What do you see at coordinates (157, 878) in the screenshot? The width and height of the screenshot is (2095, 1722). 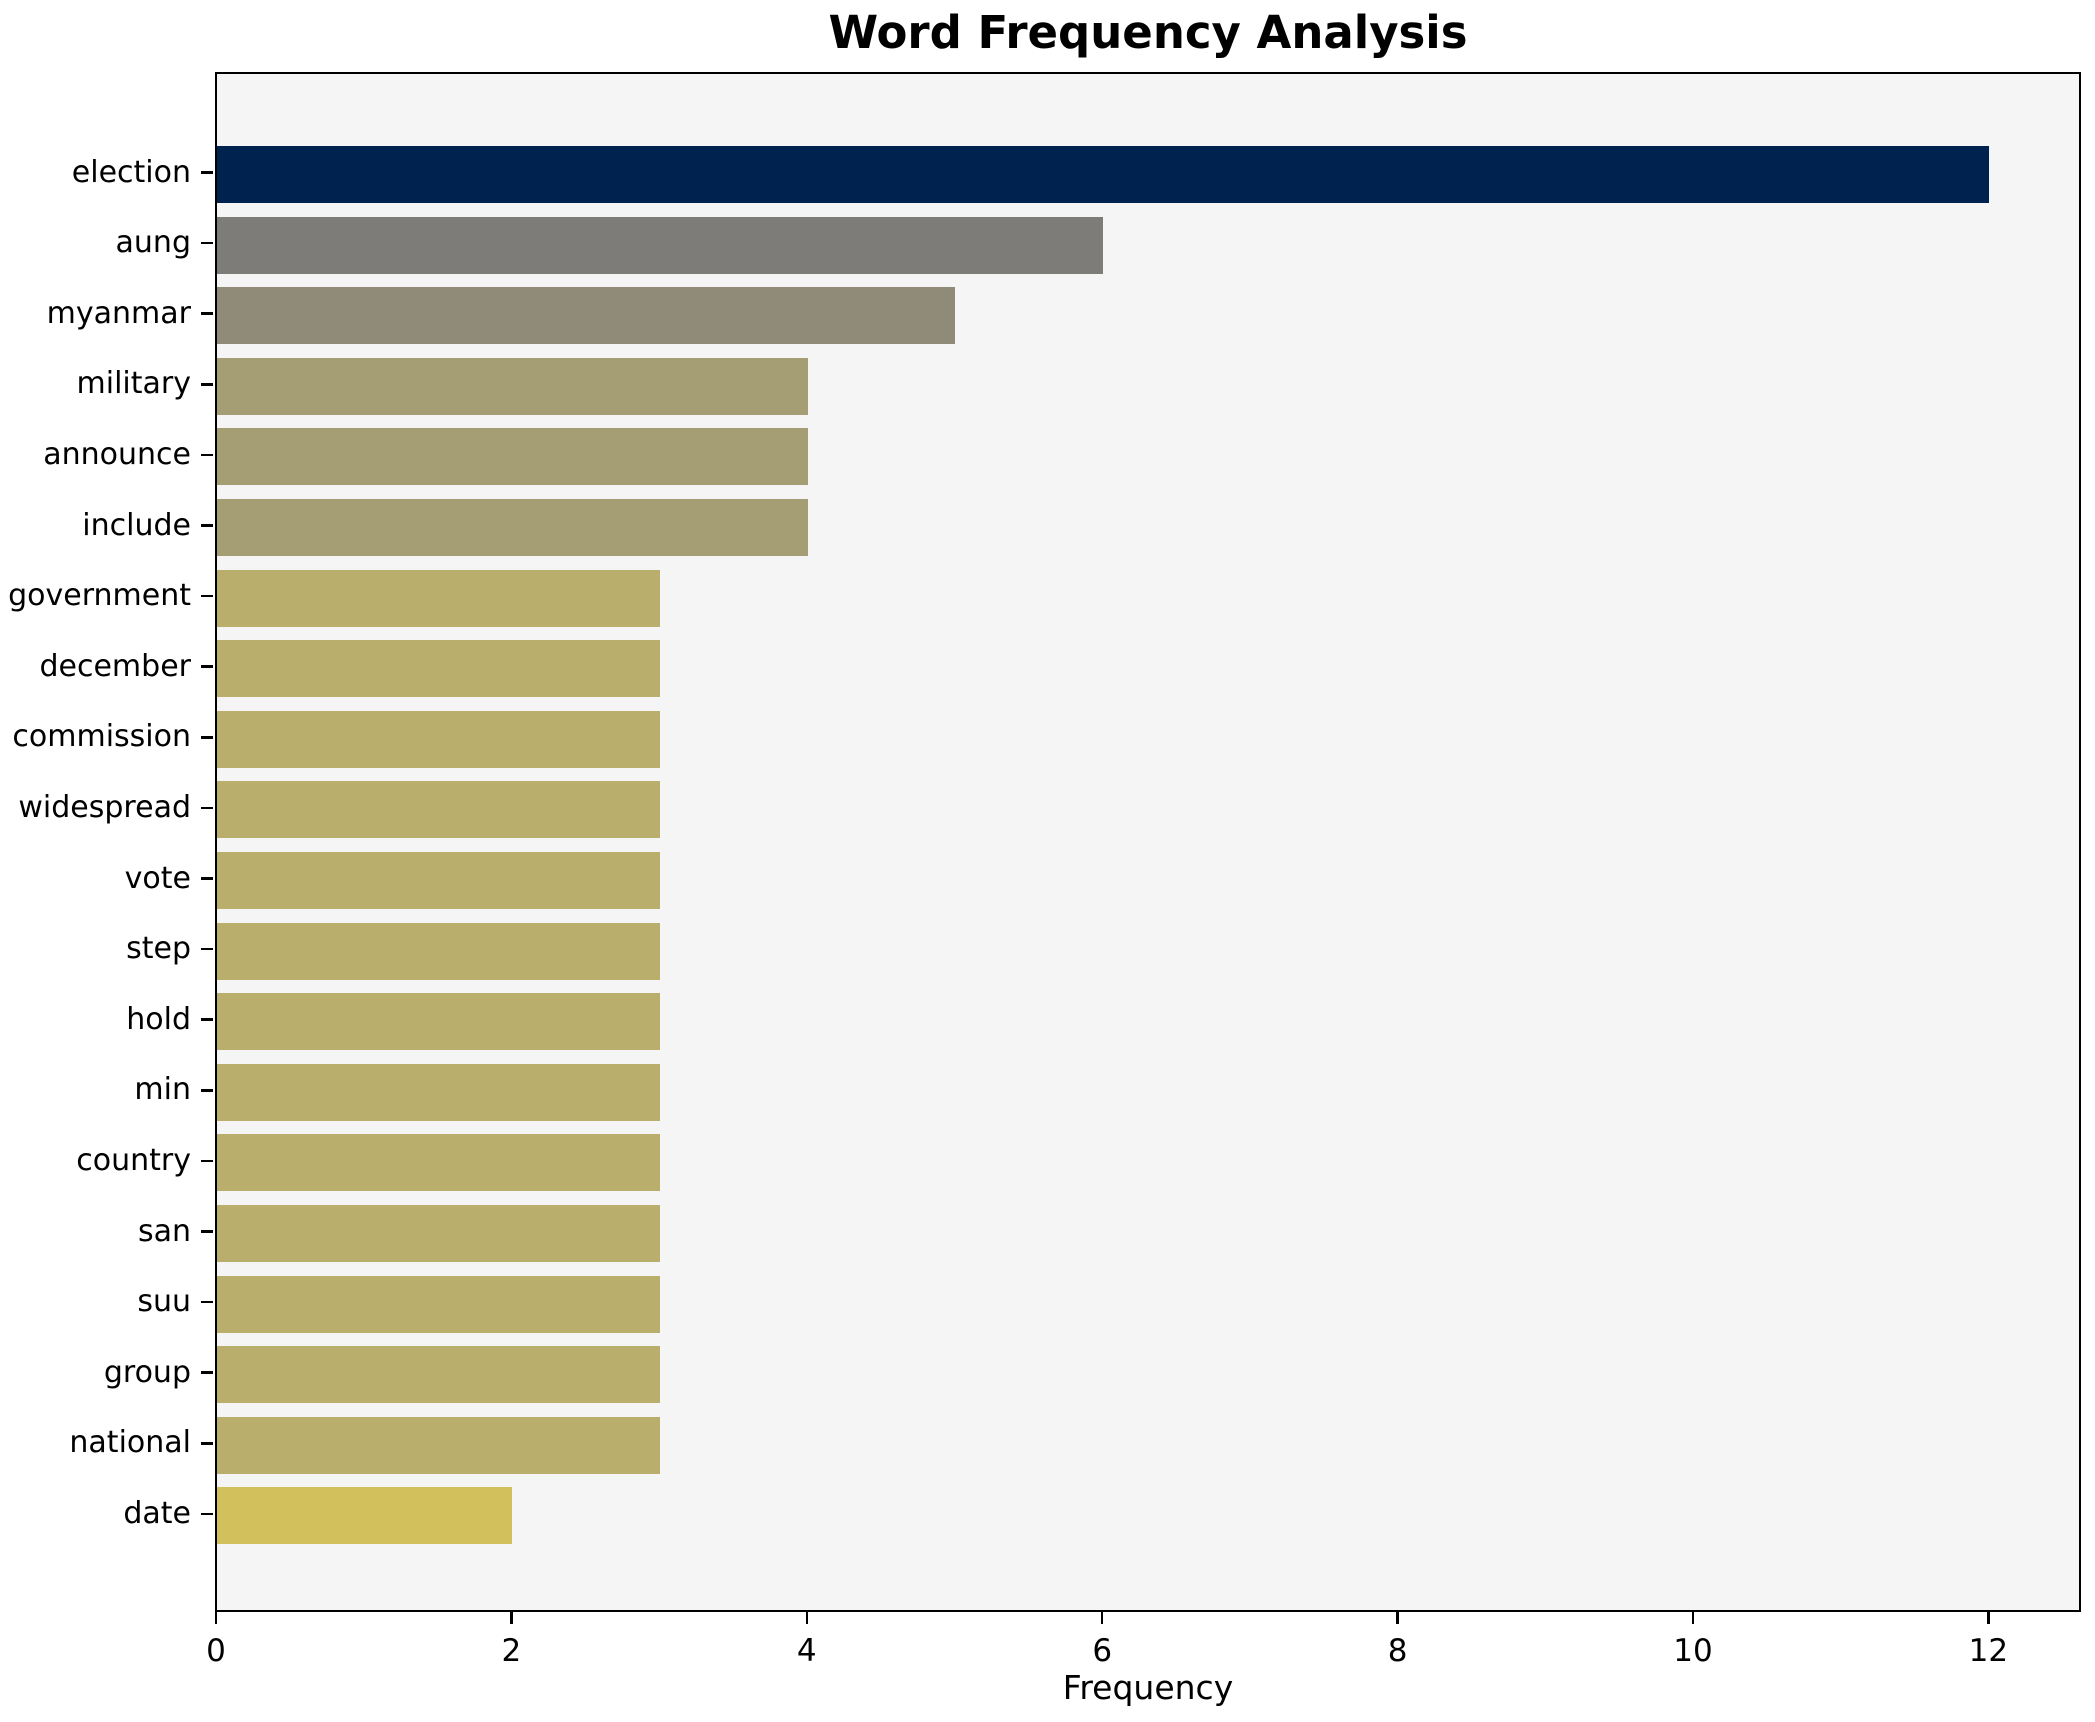 I see `y-tick-label-vote: vote` at bounding box center [157, 878].